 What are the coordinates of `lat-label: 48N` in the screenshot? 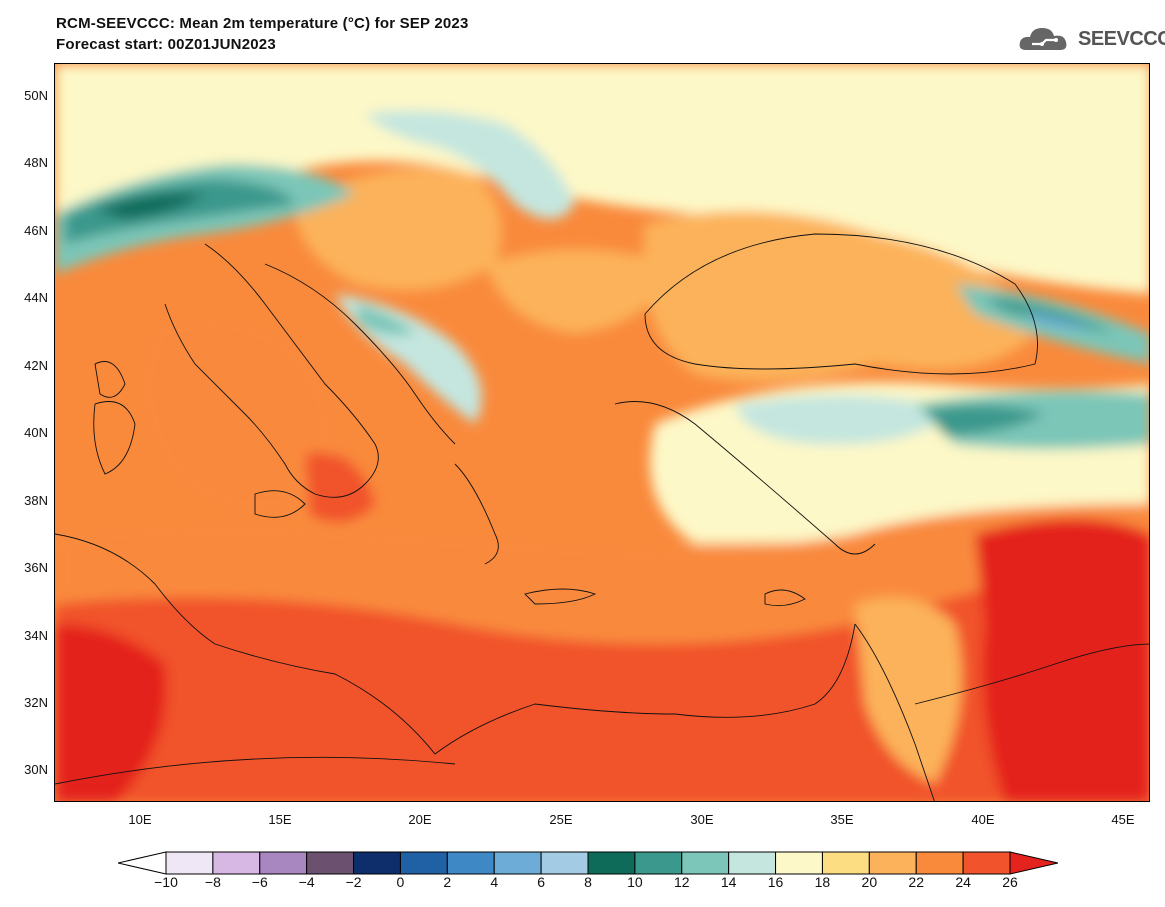 It's located at (36, 162).